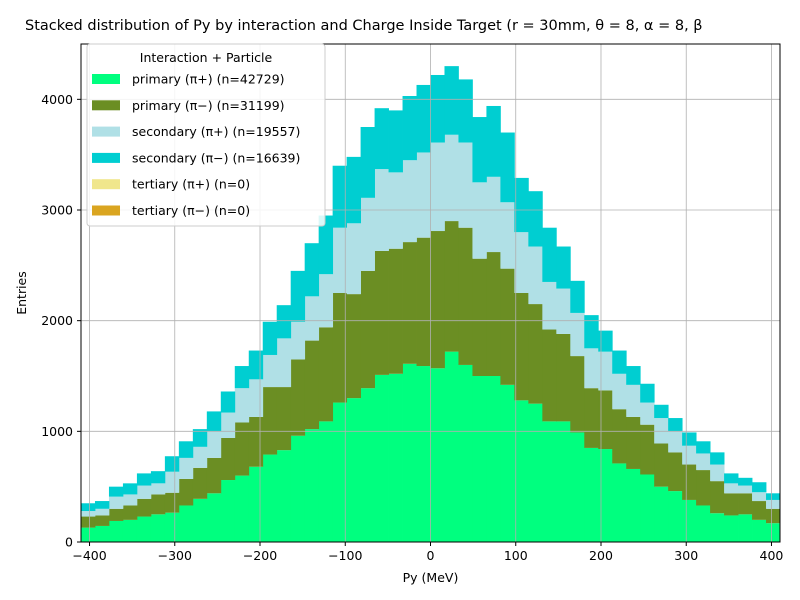  I want to click on legend-label-4: tertiary (π+) (n=0), so click(191, 184).